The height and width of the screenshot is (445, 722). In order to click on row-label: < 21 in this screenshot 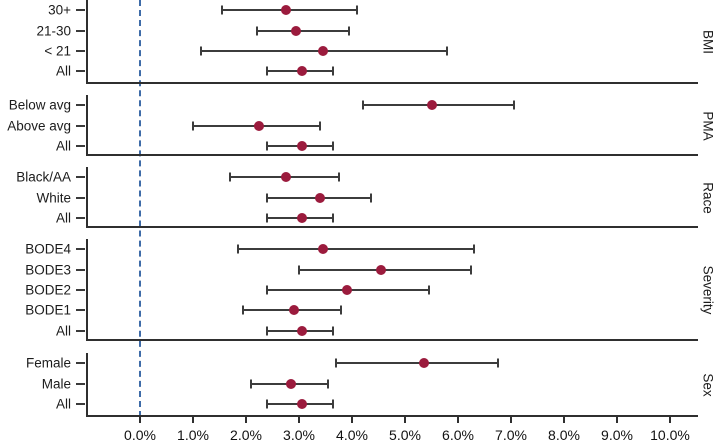, I will do `click(57, 51)`.